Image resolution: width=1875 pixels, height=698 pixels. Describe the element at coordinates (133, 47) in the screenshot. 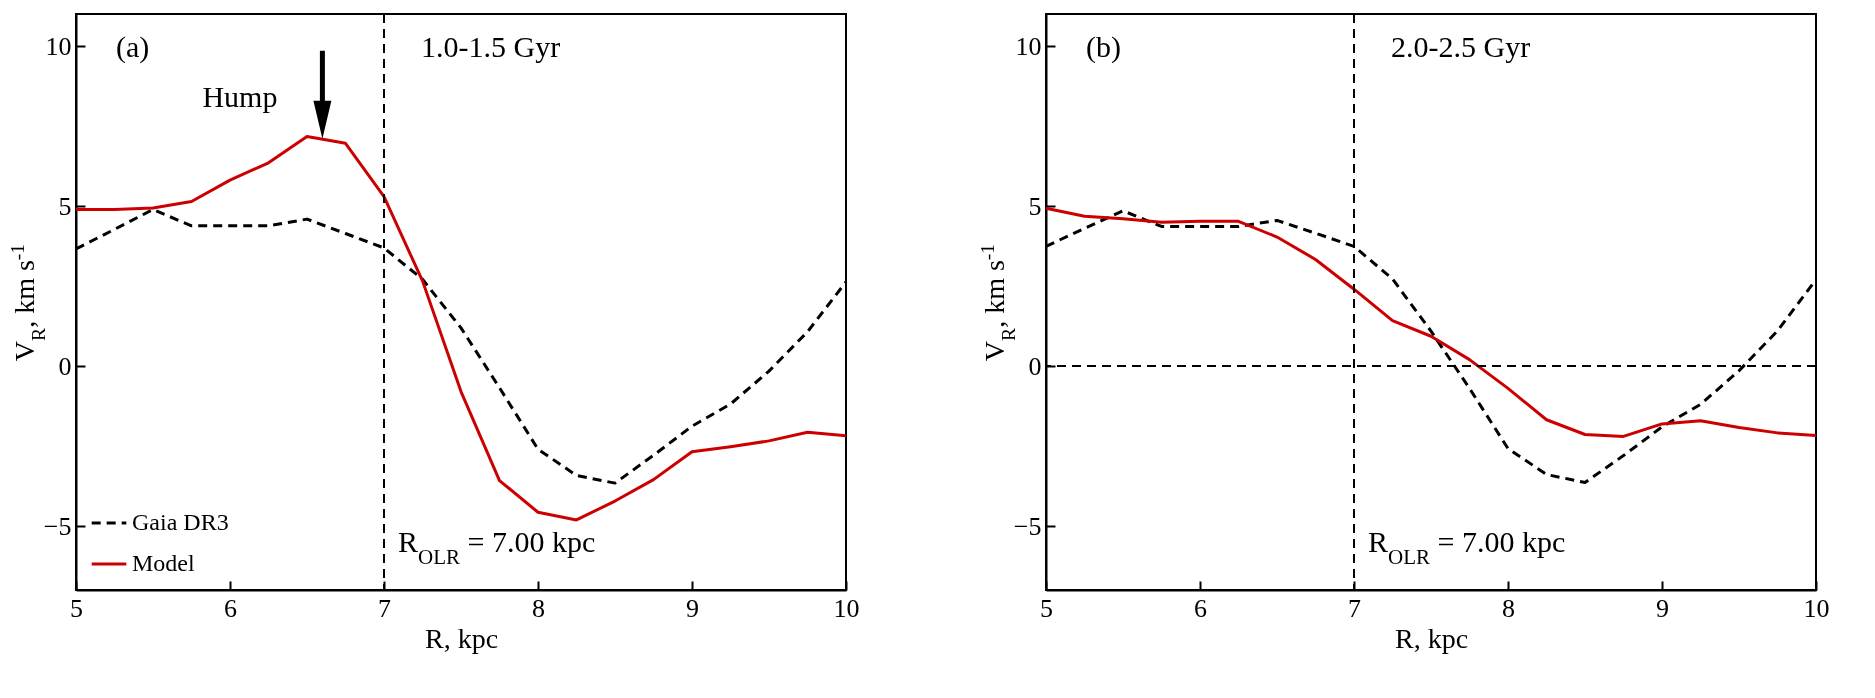

I see `annotation: (a)` at that location.